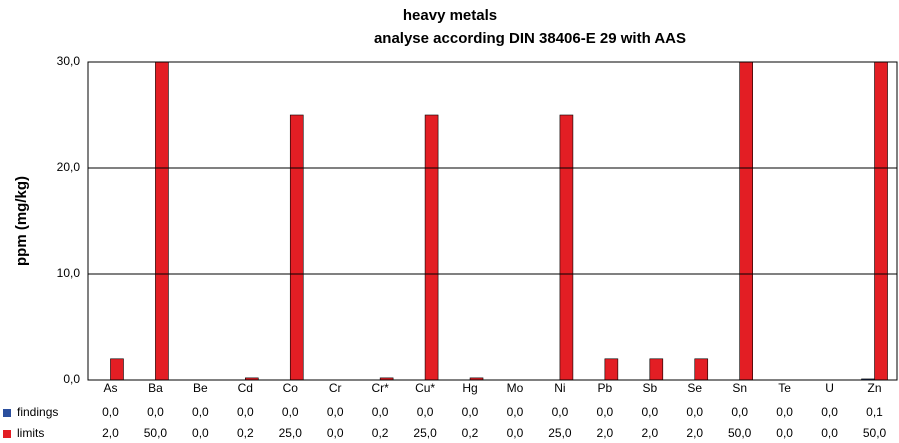 The width and height of the screenshot is (899, 443). What do you see at coordinates (694, 388) in the screenshot?
I see `x-tick-label: Se` at bounding box center [694, 388].